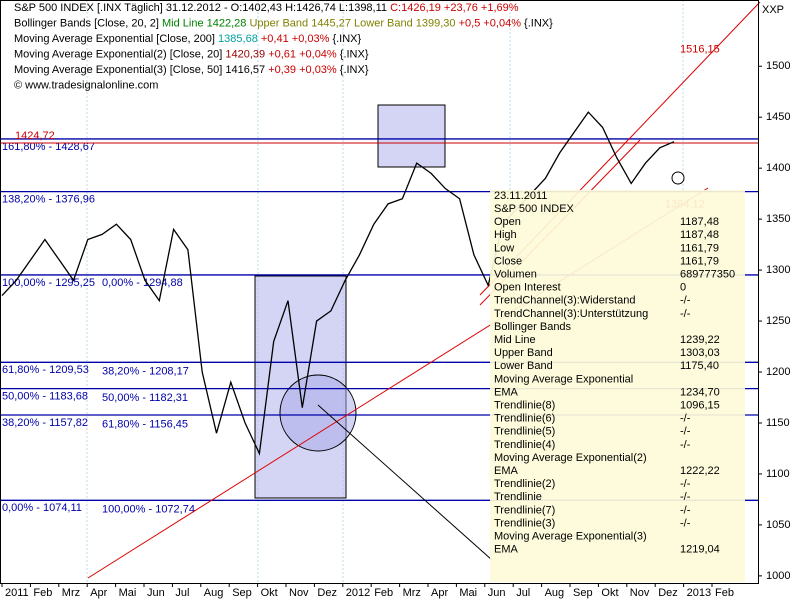 This screenshot has width=800, height=600. I want to click on y-tick-label: 1400, so click(778, 168).